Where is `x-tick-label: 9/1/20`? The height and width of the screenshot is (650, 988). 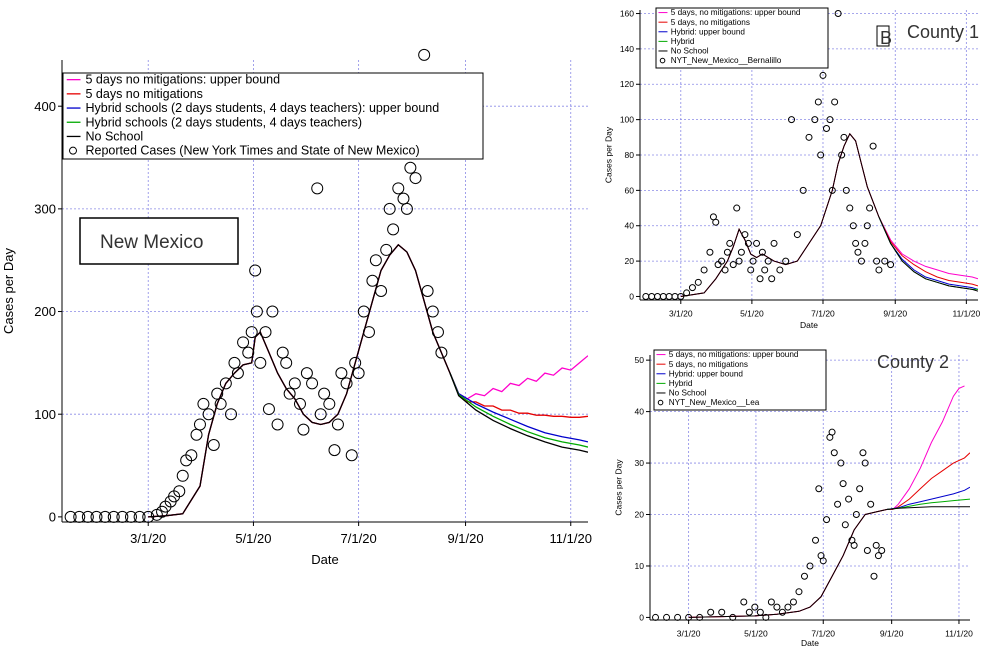 x-tick-label: 9/1/20 is located at coordinates (895, 314).